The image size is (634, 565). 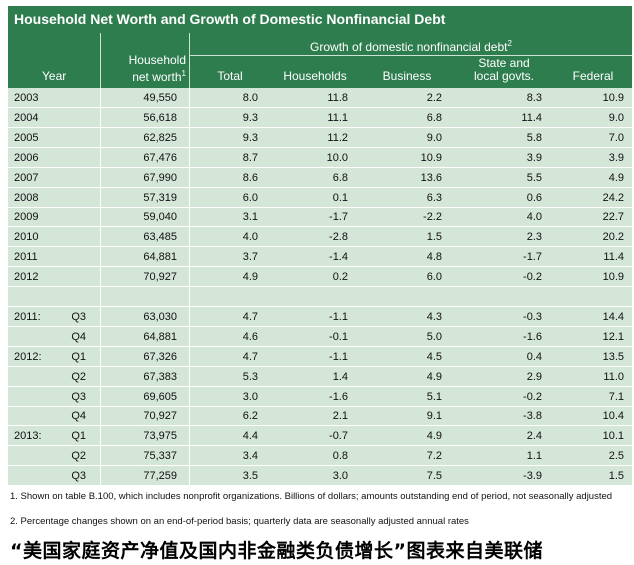 What do you see at coordinates (320, 416) in the screenshot?
I see `table-row: Q4 70,927 6.2 2.1 9.1 -3.8 10.4` at bounding box center [320, 416].